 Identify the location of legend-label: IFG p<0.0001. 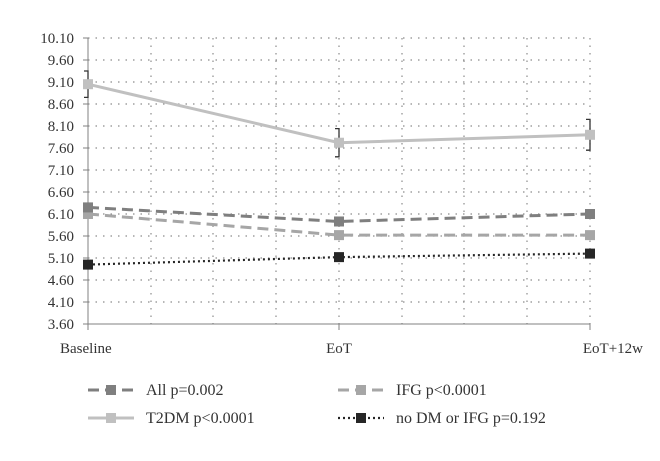
(441, 390).